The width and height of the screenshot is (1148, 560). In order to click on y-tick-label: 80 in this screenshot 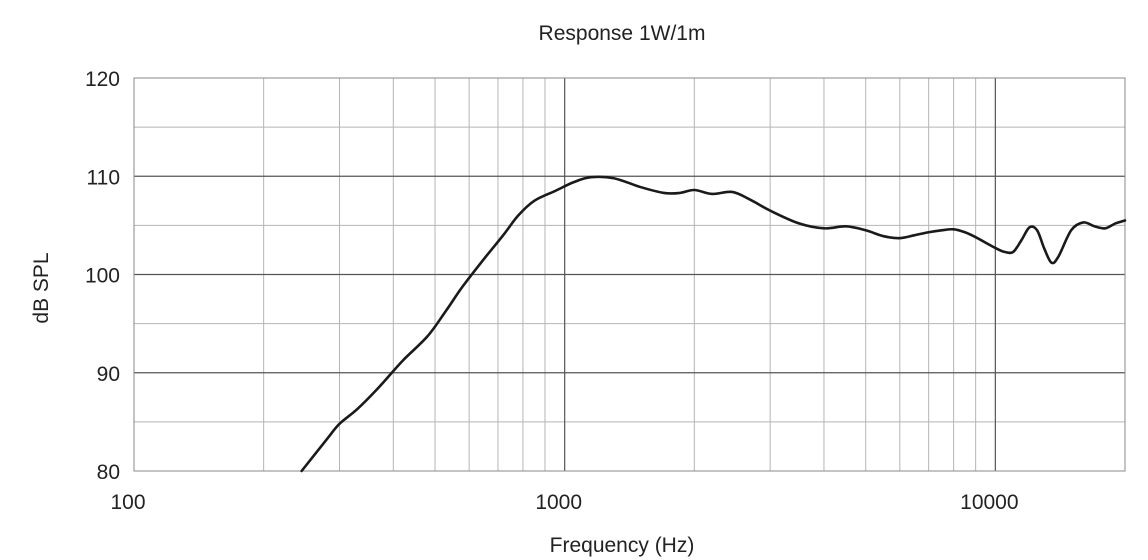, I will do `click(108, 472)`.